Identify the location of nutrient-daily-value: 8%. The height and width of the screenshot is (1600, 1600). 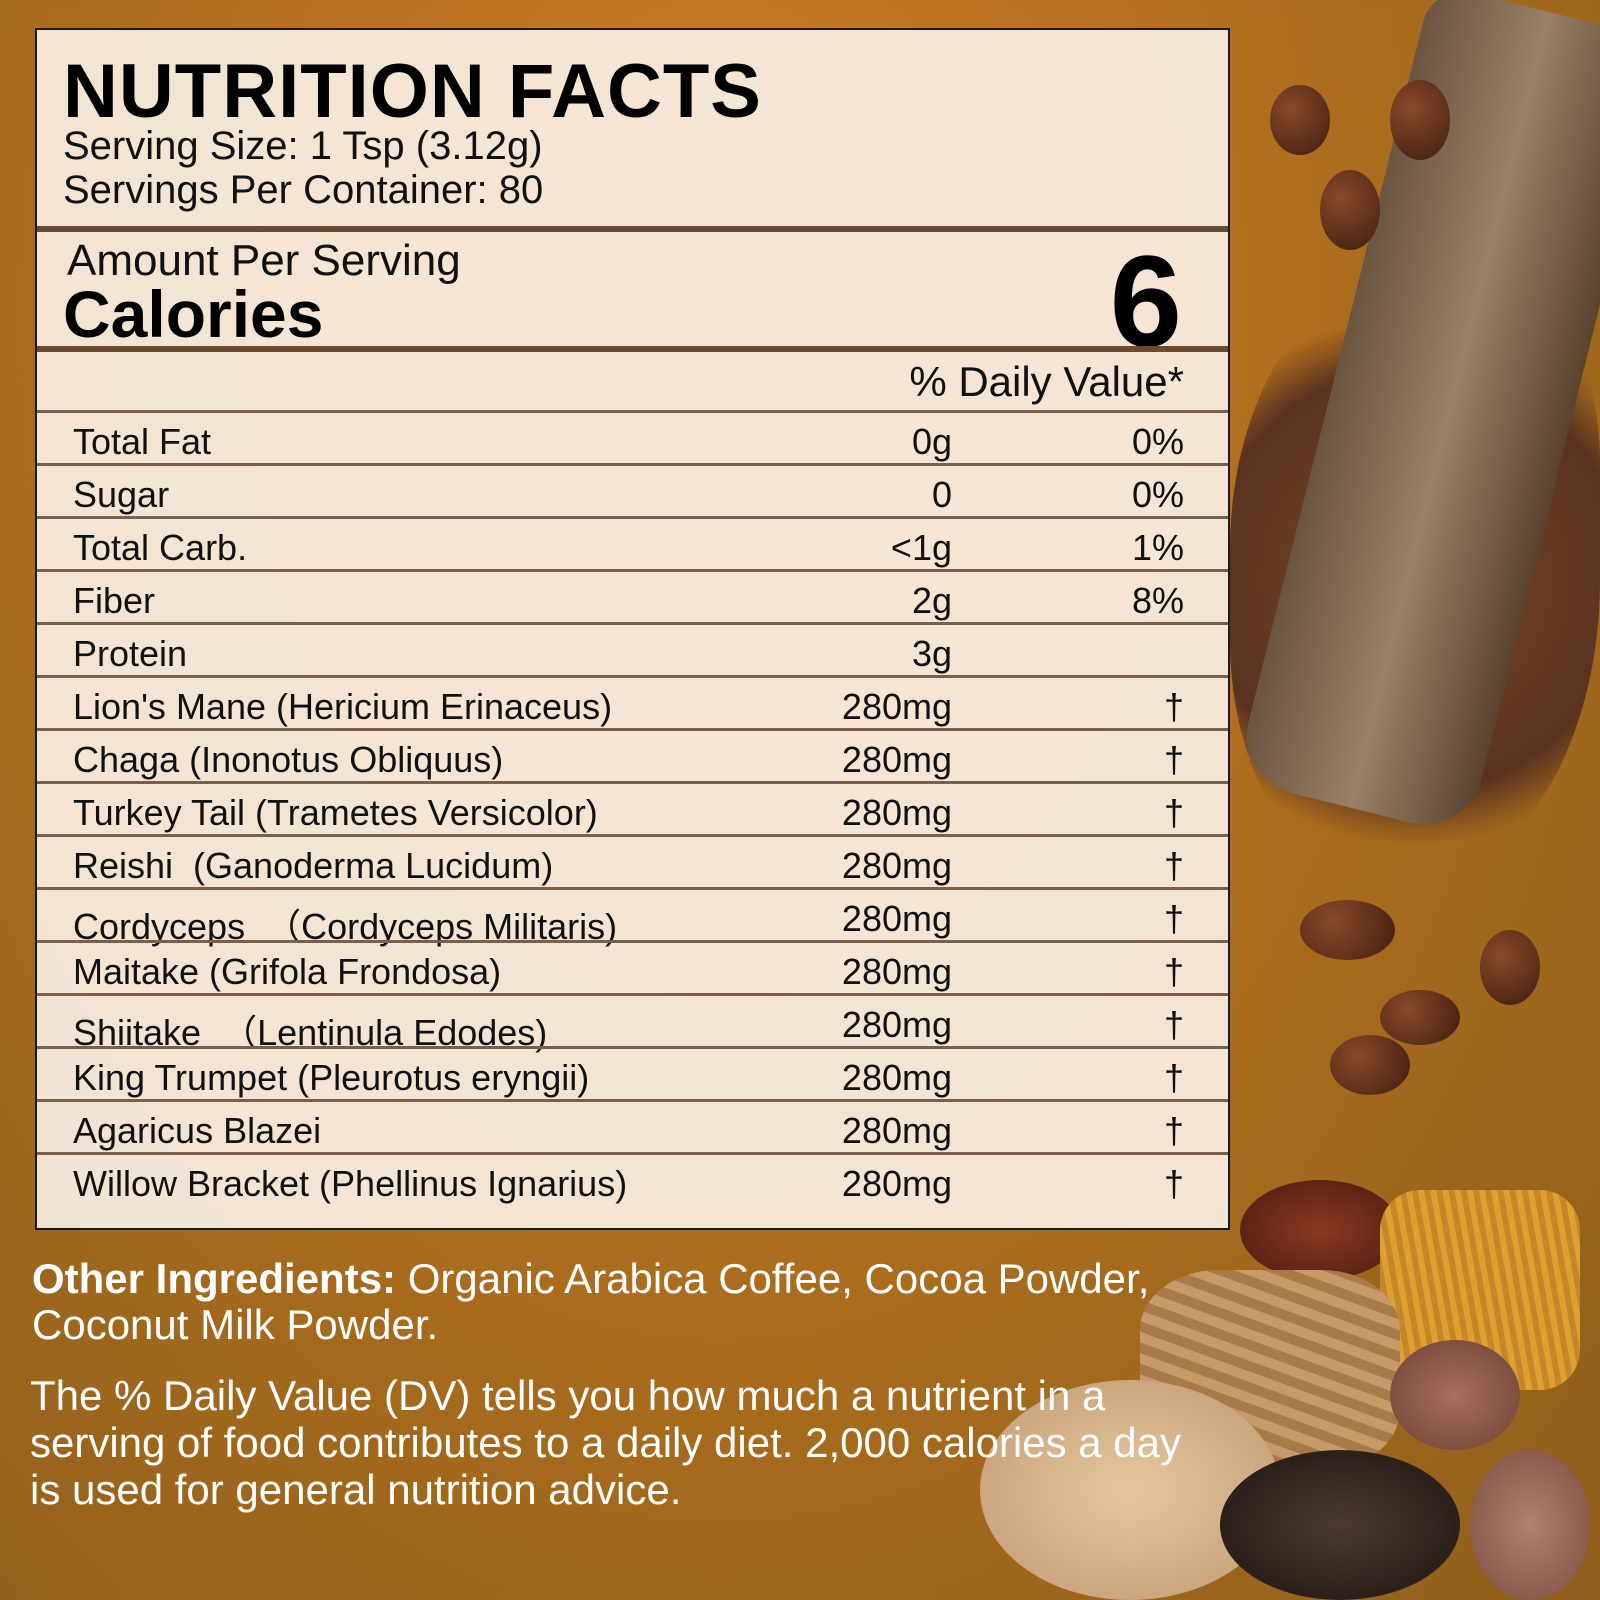
(1157, 600).